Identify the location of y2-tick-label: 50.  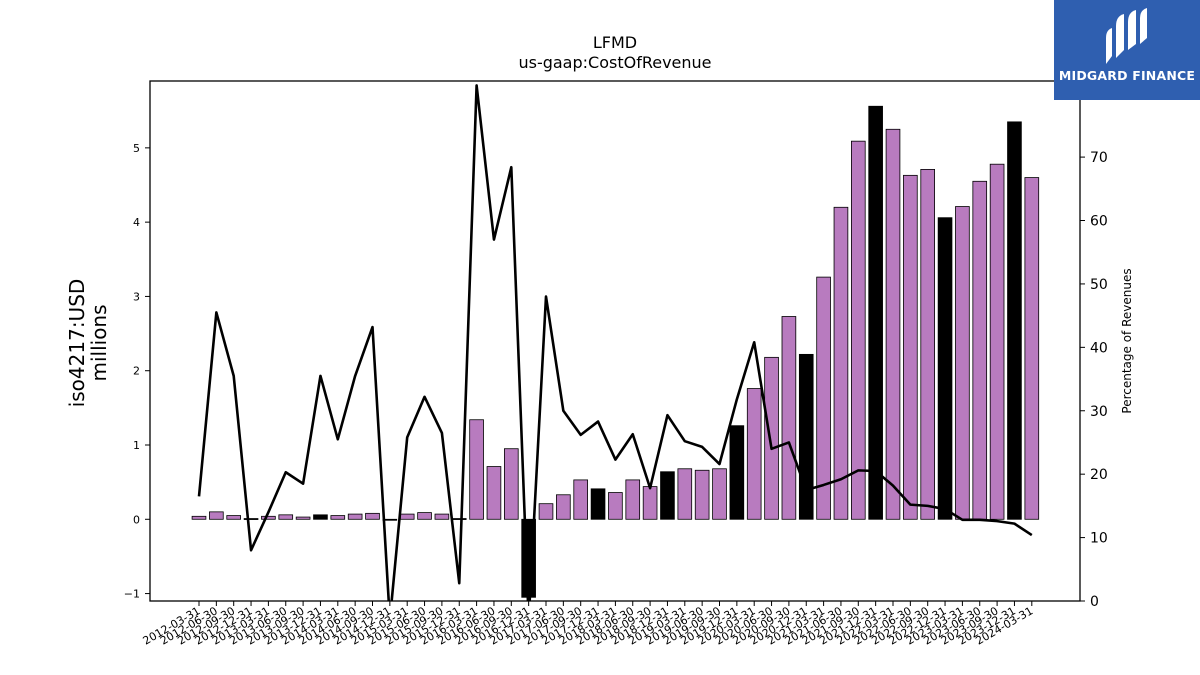
(1099, 285).